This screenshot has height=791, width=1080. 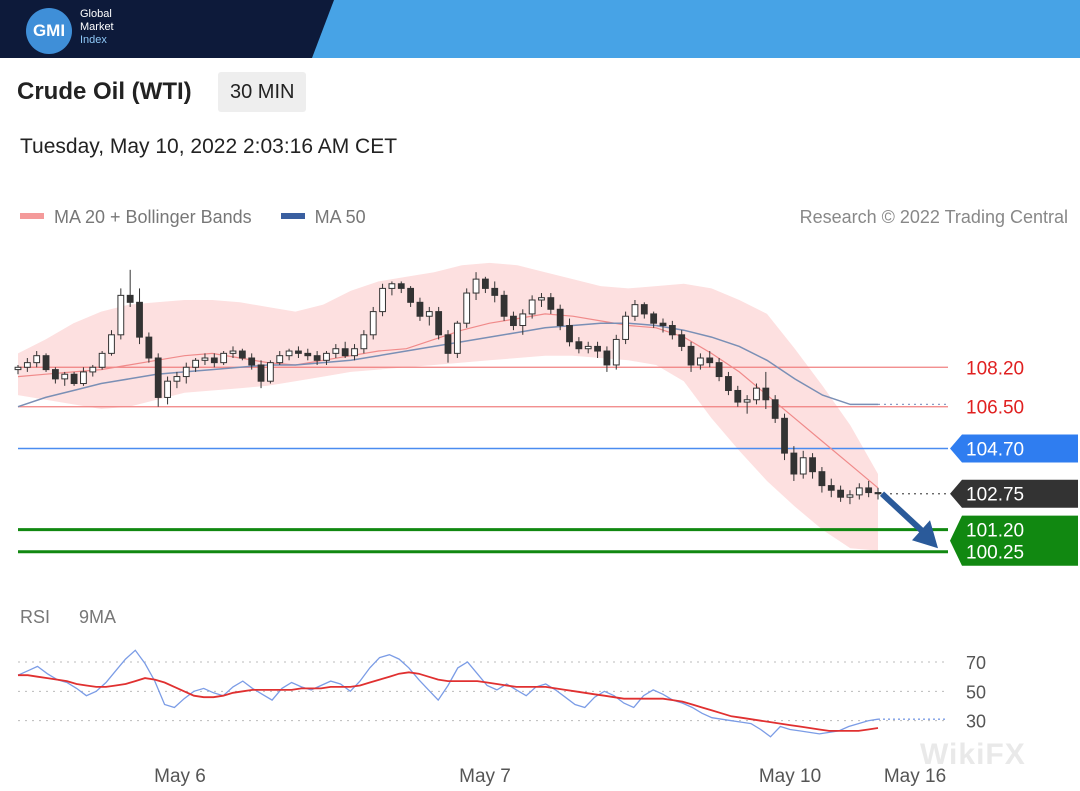 What do you see at coordinates (976, 722) in the screenshot?
I see `rsi-tick-label: 30` at bounding box center [976, 722].